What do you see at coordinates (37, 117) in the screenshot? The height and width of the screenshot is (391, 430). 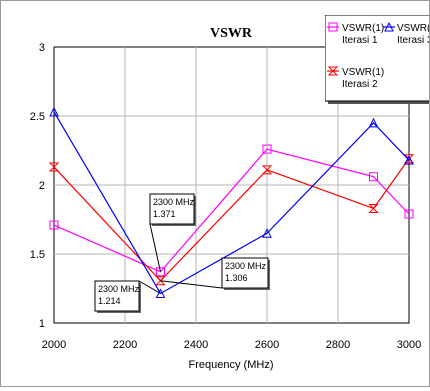 I see `y-tick-label: 2.5` at bounding box center [37, 117].